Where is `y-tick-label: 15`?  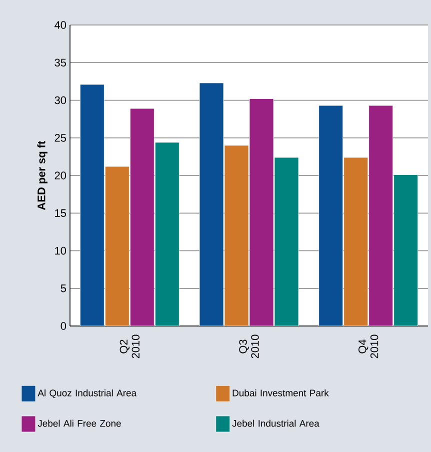
y-tick-label: 15 is located at coordinates (60, 213).